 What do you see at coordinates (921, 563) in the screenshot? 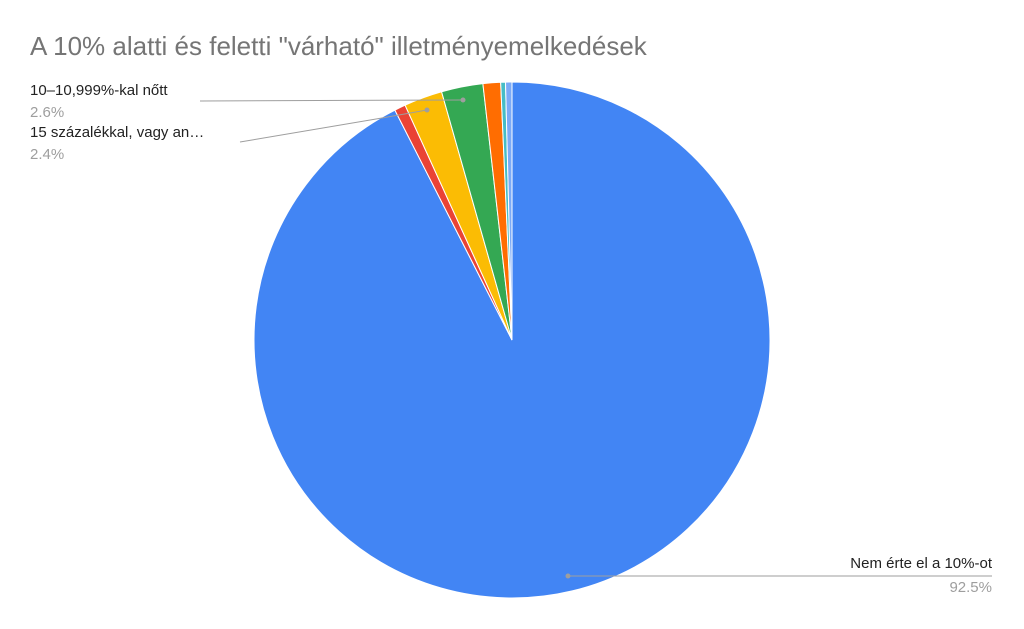
I see `slice-label: Nem érte el a 10%-ot` at bounding box center [921, 563].